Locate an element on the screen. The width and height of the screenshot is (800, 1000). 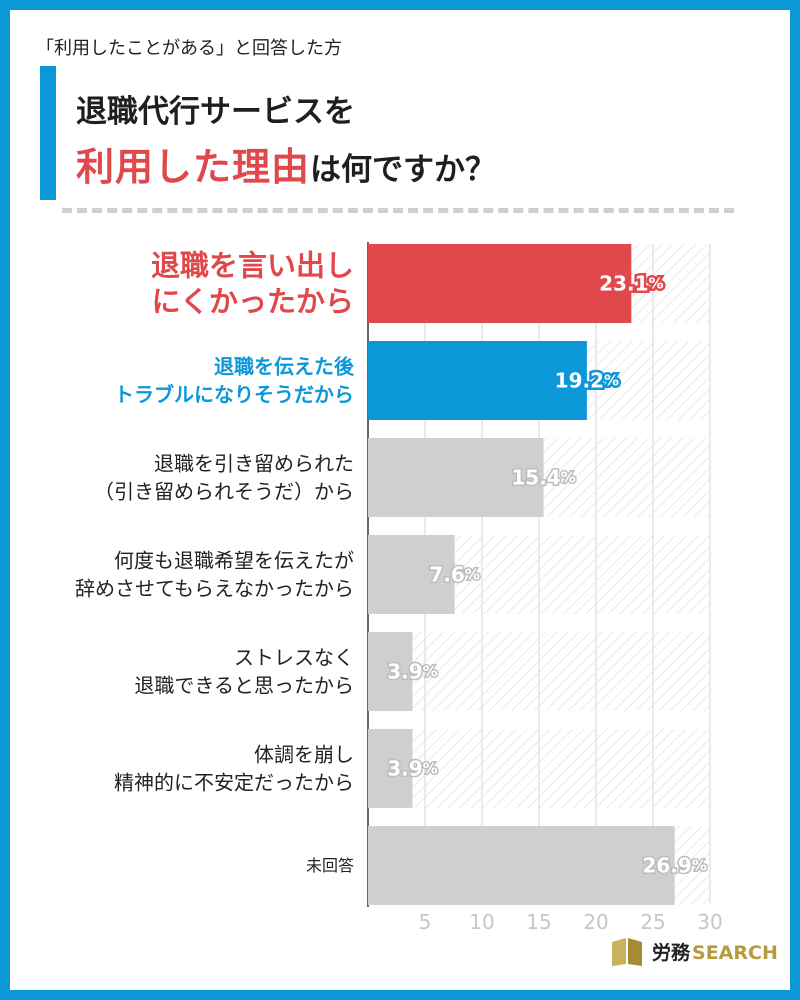
chart-x-ticks: 5 10 15 20 25 30 is located at coordinates (571, 922).